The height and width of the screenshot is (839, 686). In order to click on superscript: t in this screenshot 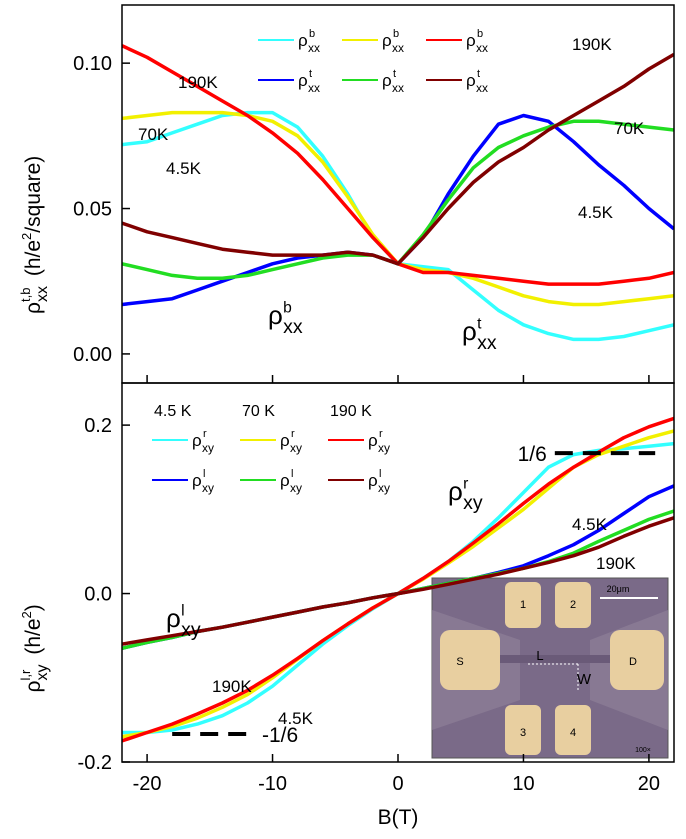, I will do `click(479, 323)`.